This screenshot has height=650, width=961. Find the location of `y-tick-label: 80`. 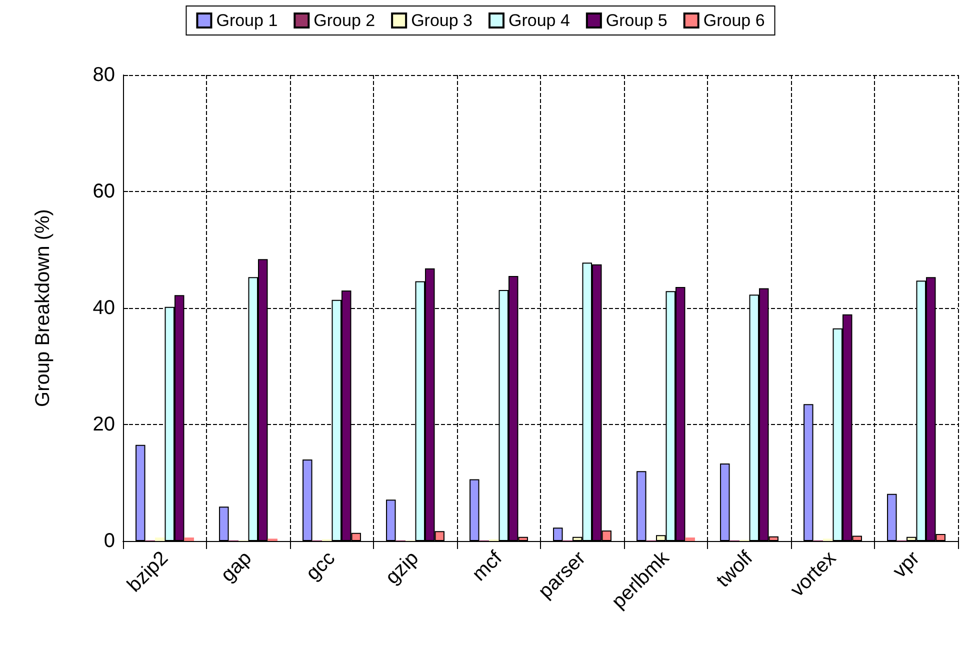

y-tick-label: 80 is located at coordinates (103, 75).